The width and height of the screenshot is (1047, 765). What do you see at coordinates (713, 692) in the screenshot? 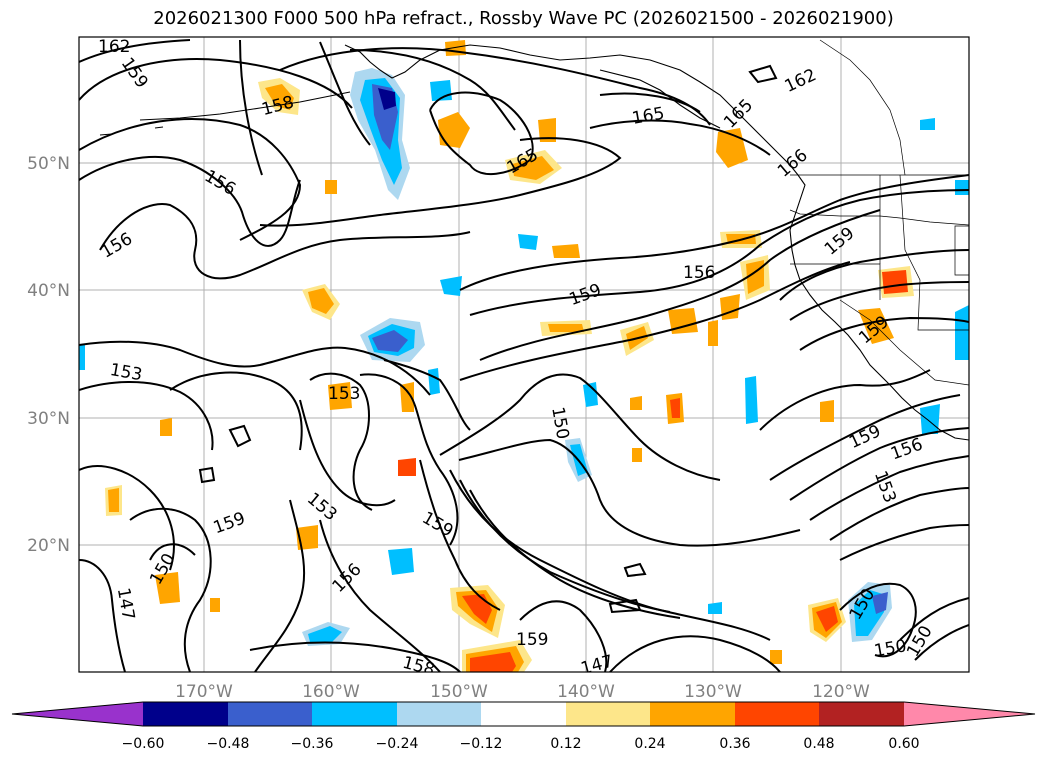
I see `lon-label-130w: 130°W` at bounding box center [713, 692].